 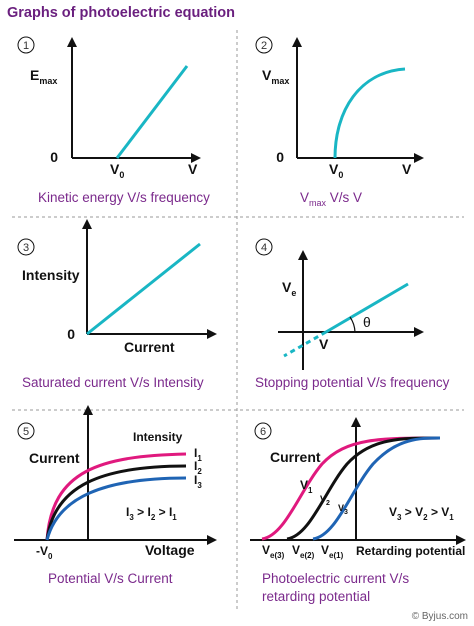 What do you see at coordinates (376, 488) in the screenshot?
I see `curve-v3` at bounding box center [376, 488].